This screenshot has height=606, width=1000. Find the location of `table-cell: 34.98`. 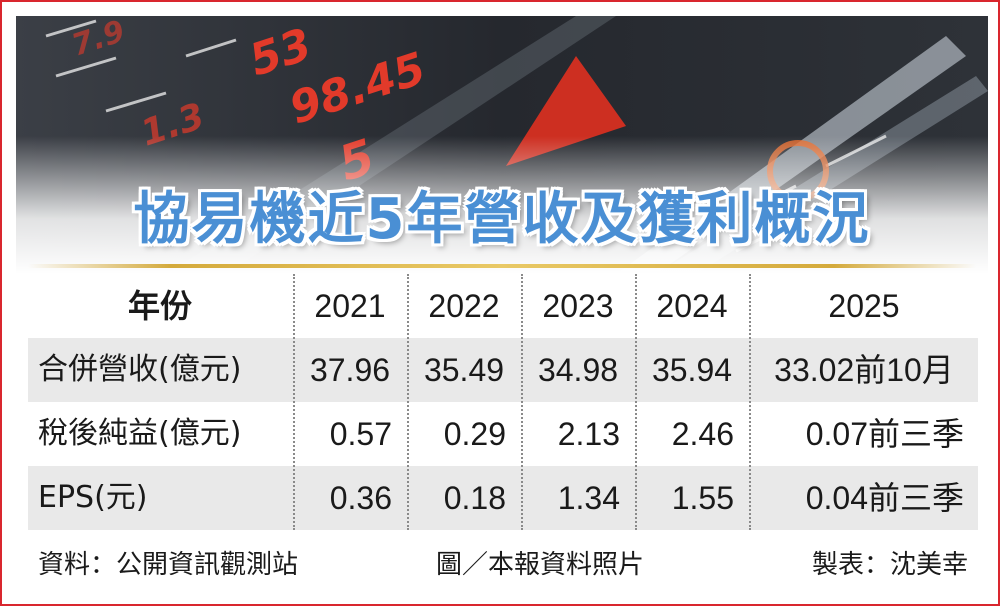

table-cell: 34.98 is located at coordinates (578, 370).